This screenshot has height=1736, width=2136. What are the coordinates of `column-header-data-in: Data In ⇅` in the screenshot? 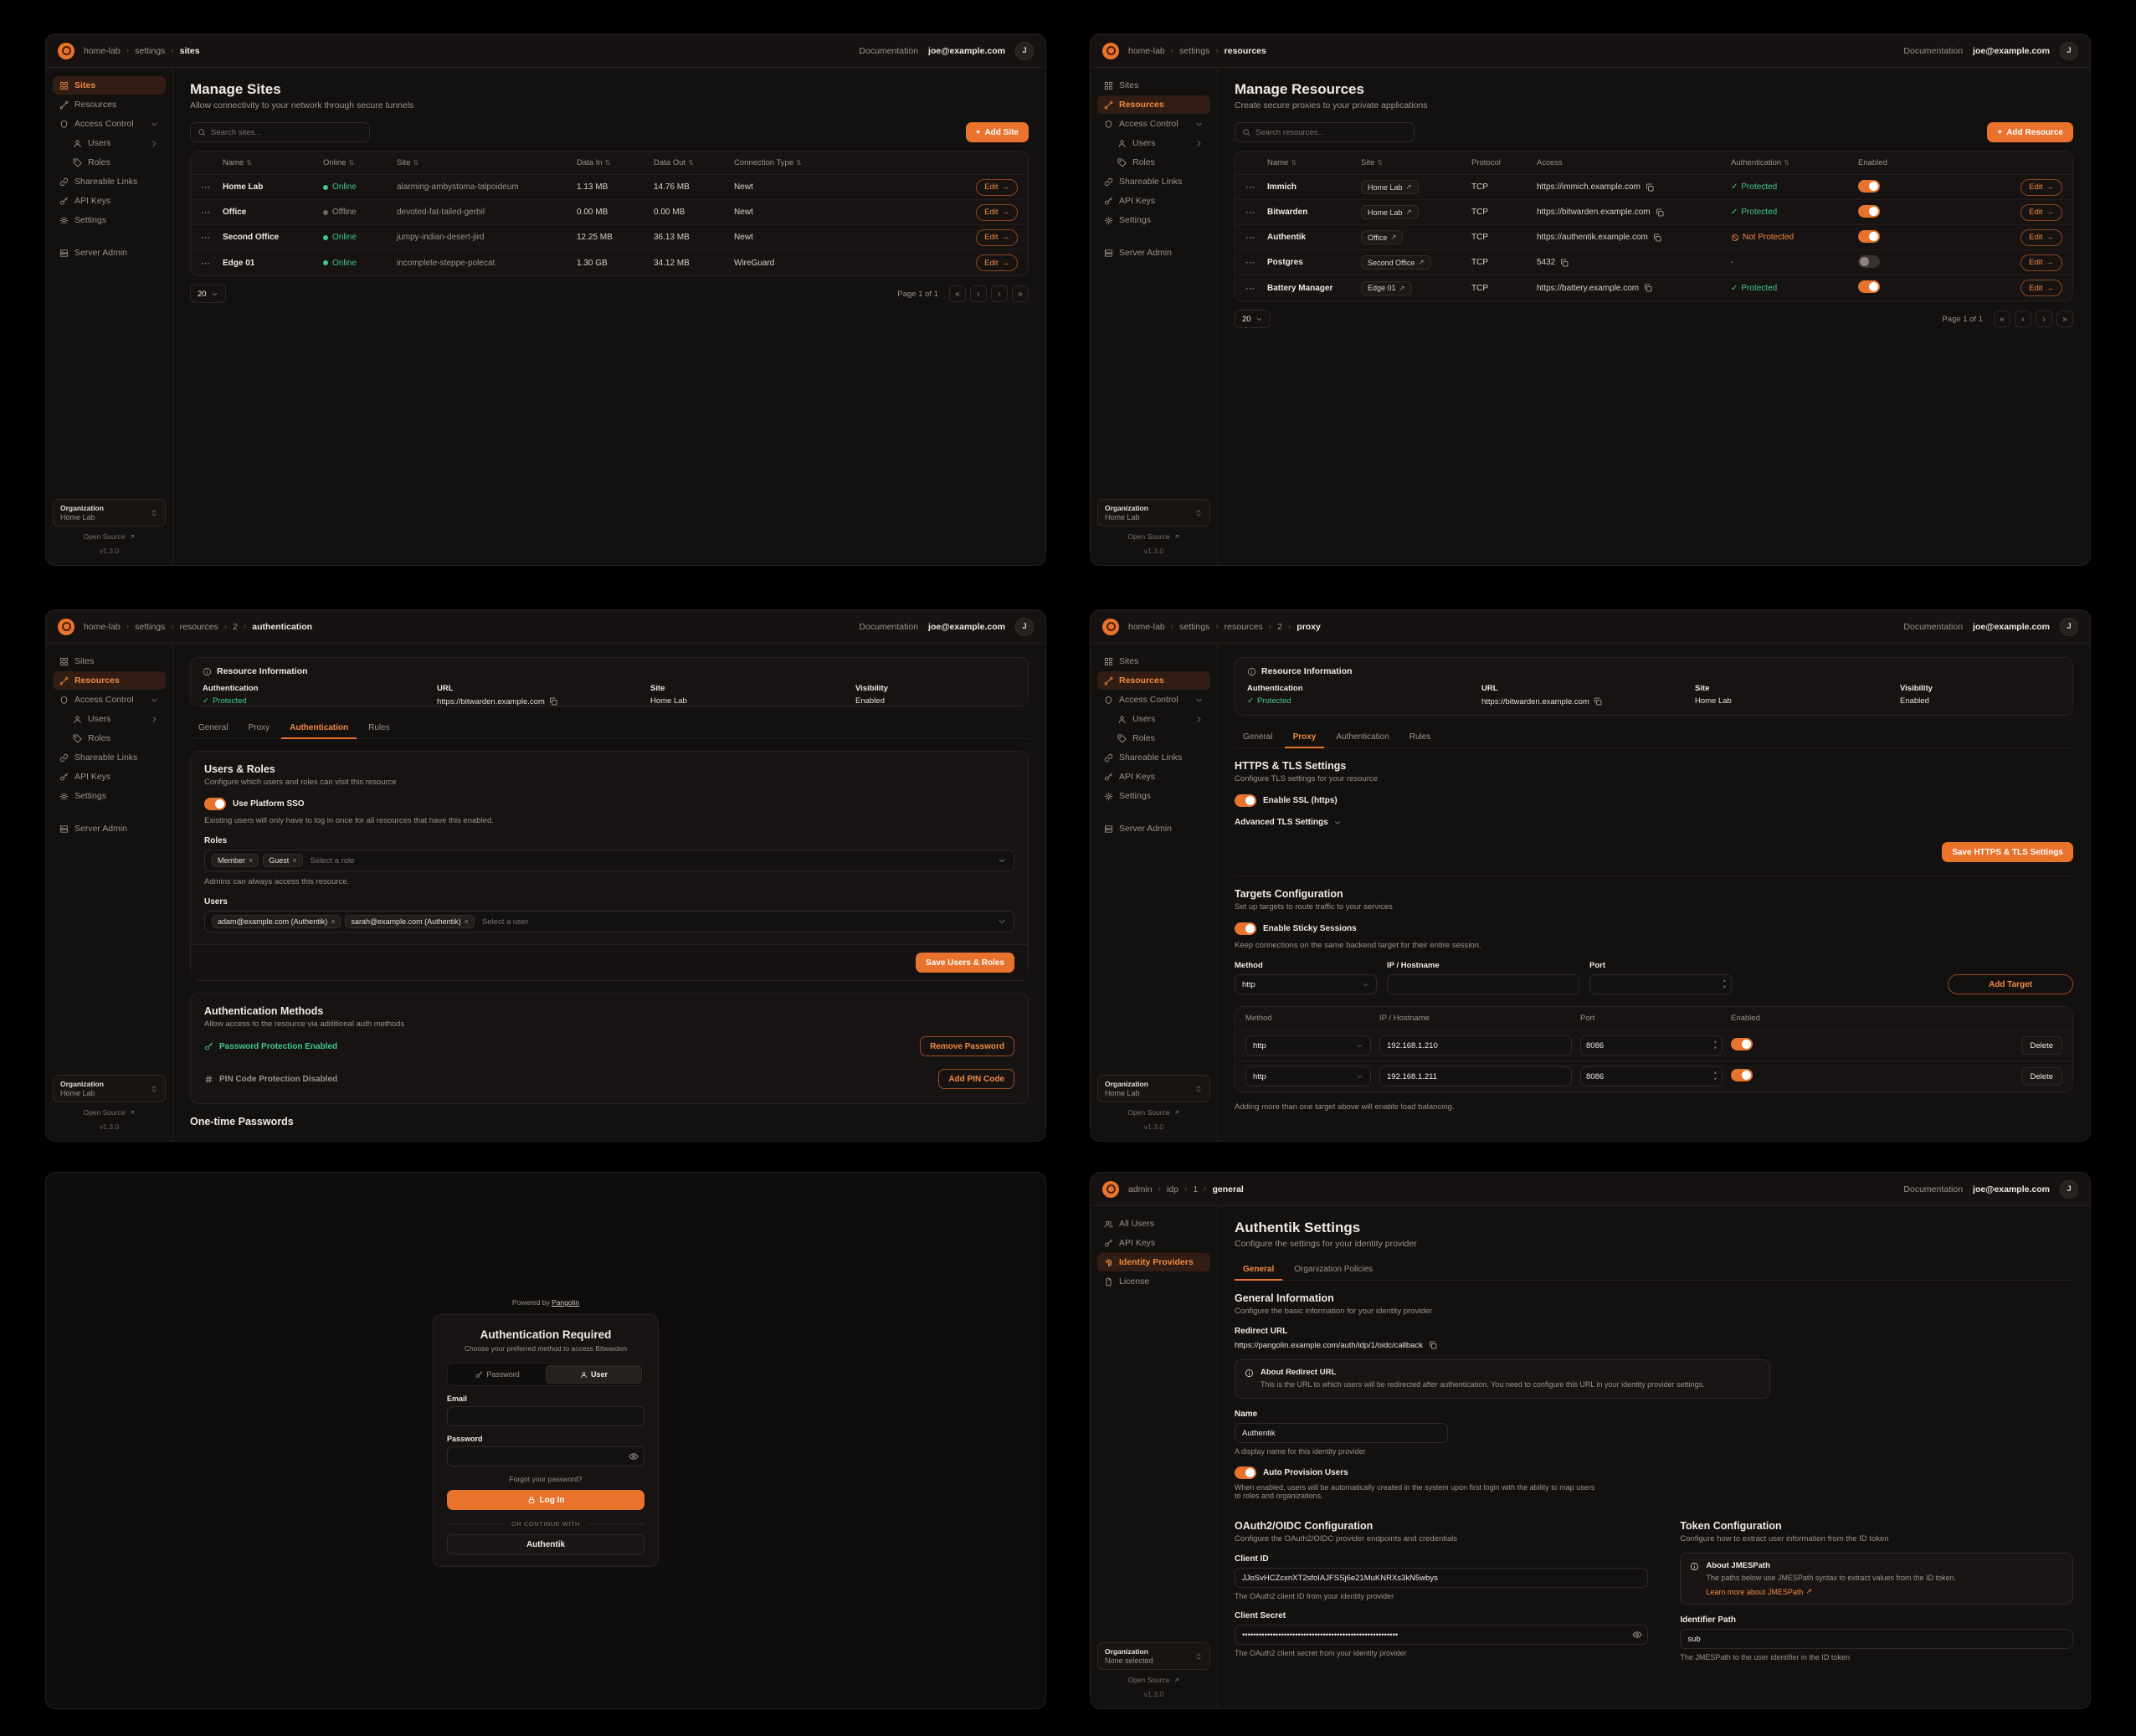 It's located at (594, 162).